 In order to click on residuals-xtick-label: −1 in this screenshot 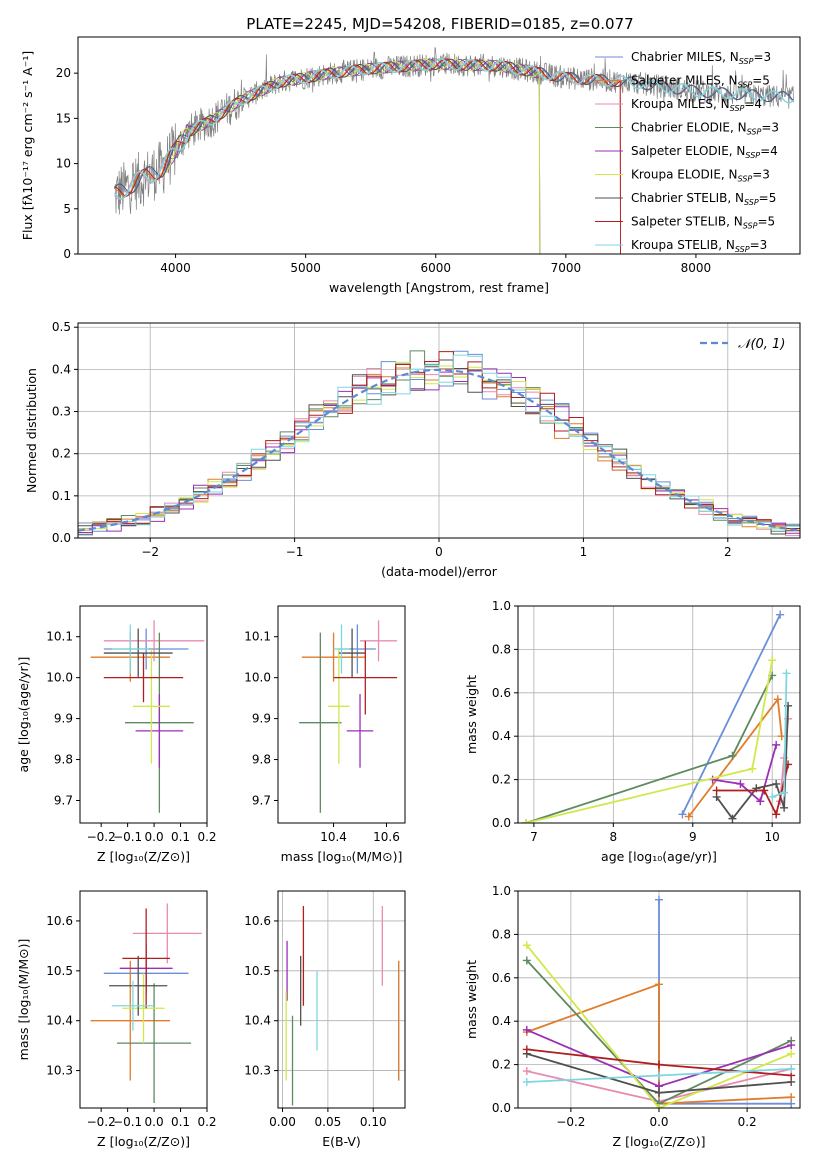, I will do `click(295, 552)`.